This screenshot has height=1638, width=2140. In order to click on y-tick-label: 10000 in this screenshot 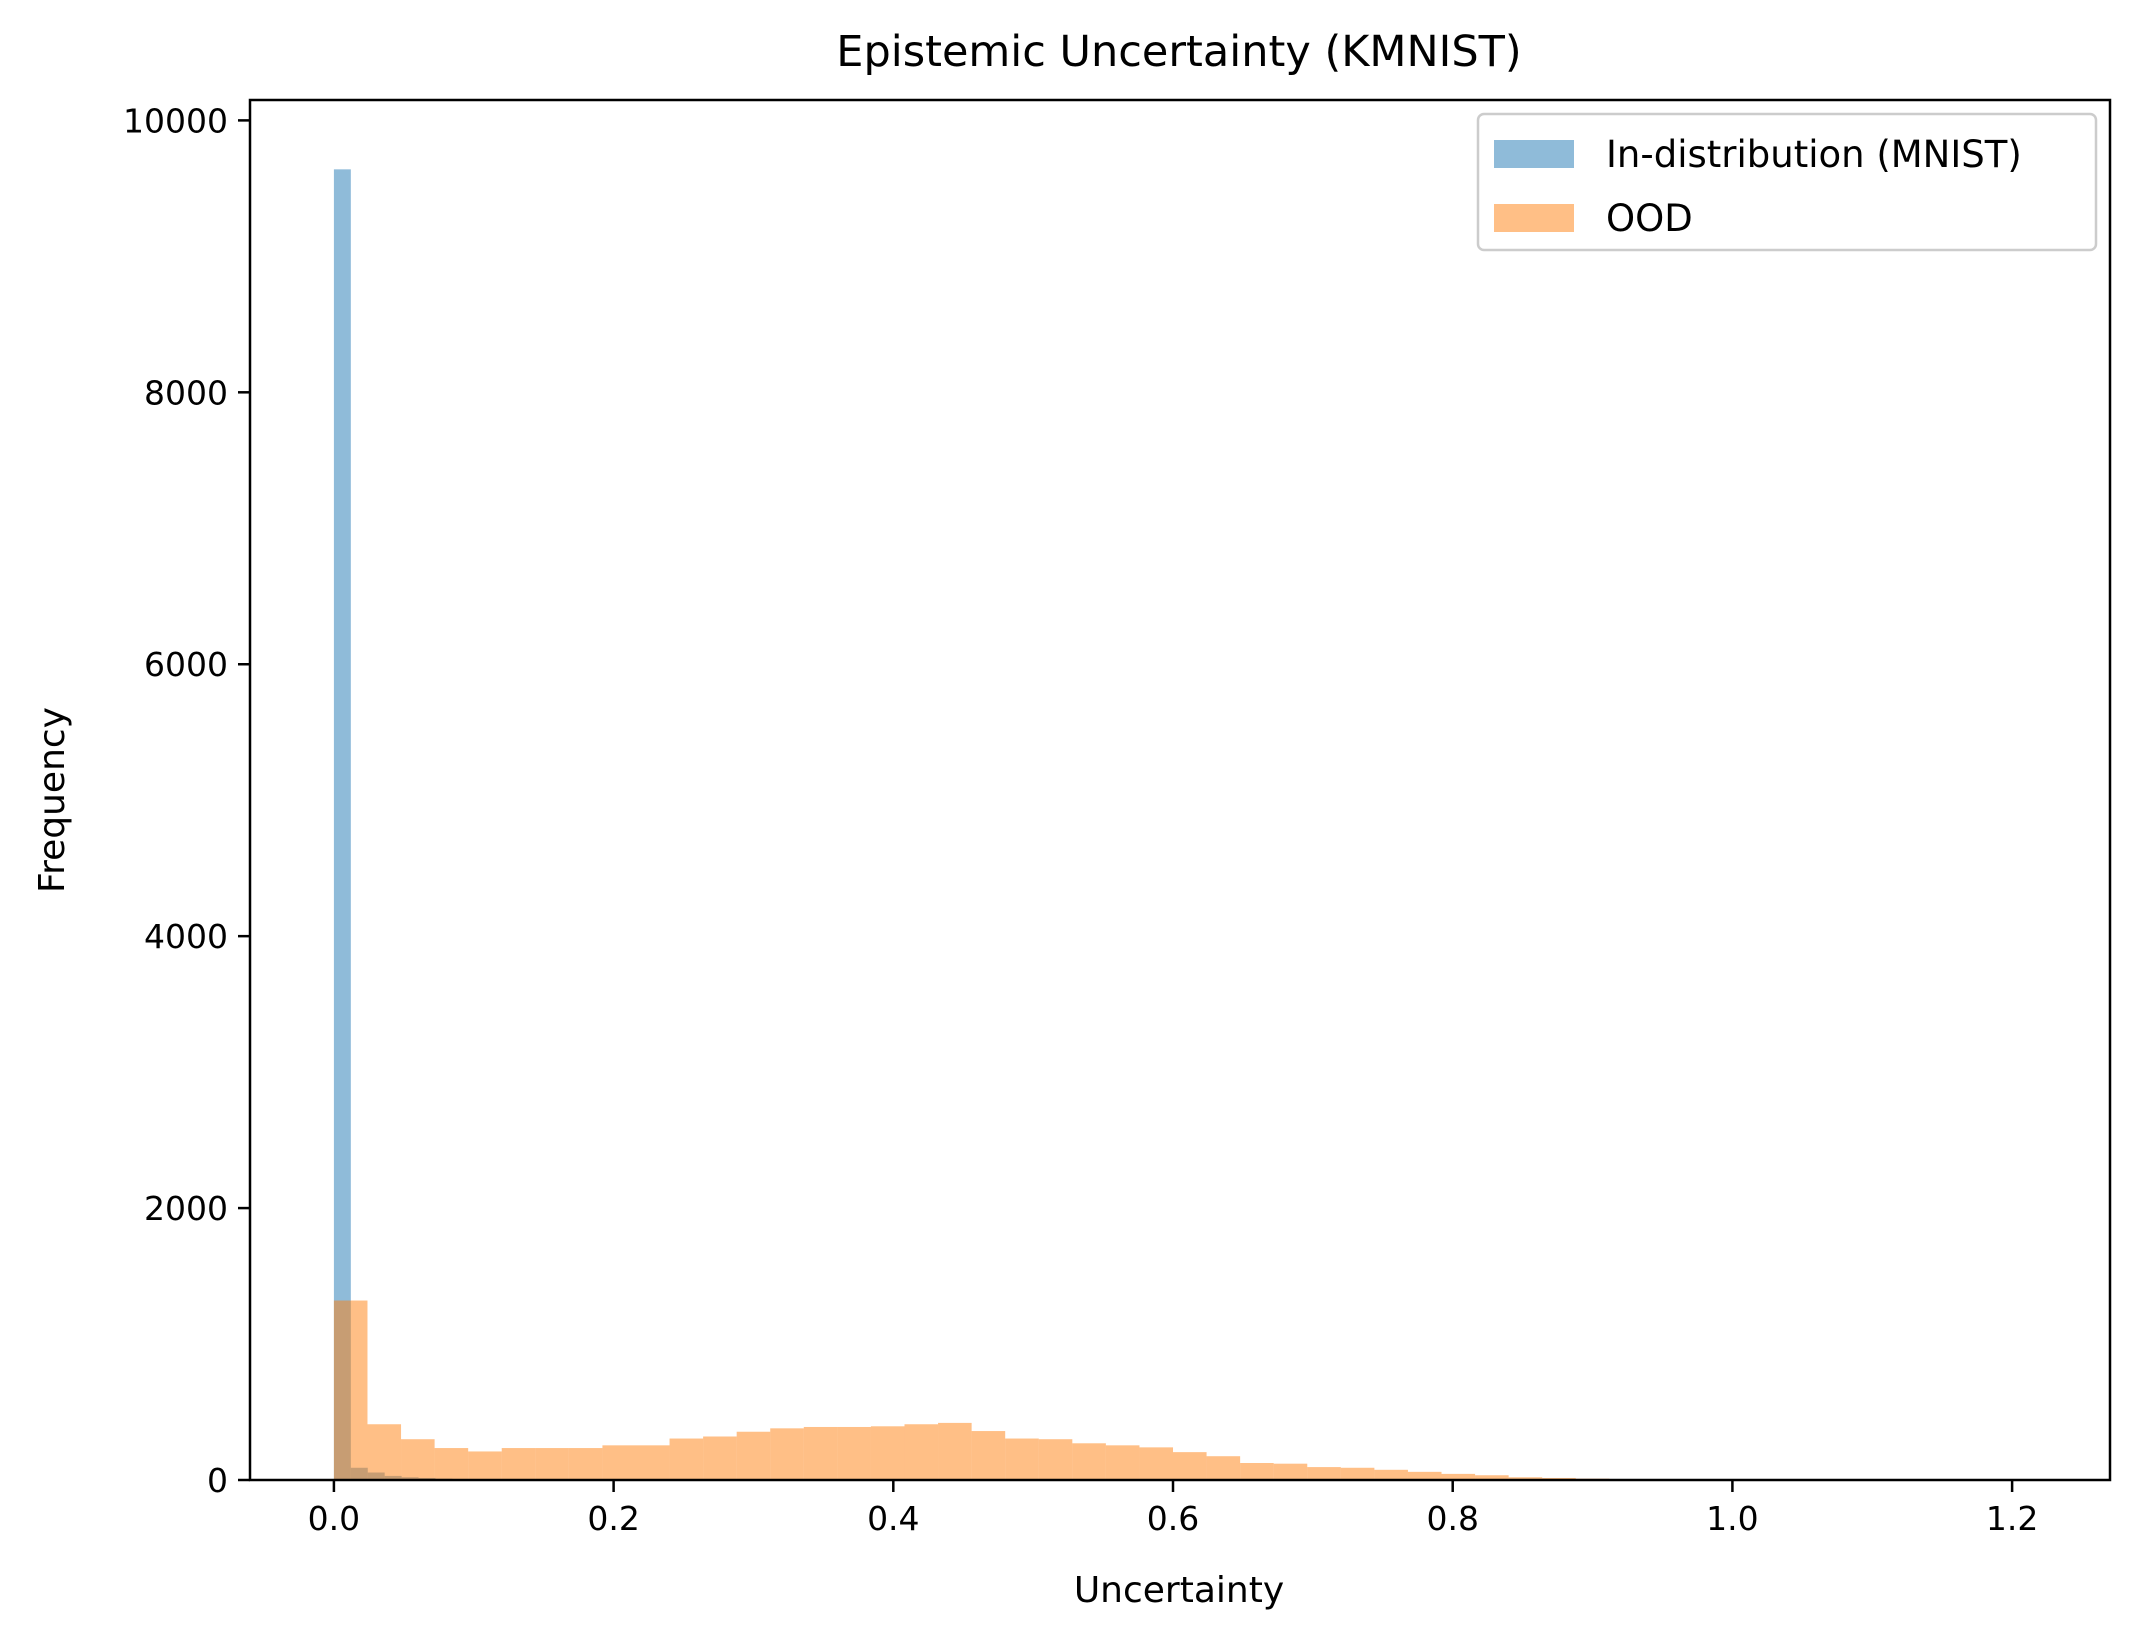, I will do `click(175, 120)`.